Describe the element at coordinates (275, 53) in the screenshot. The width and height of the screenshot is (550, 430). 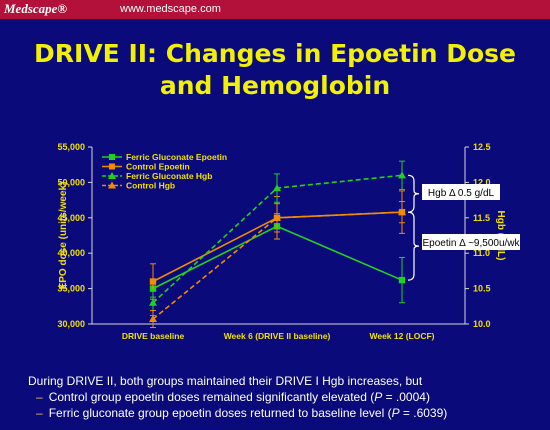
I see `slide-title-line-1: DRIVE II: Changes in Epoetin Dose` at that location.